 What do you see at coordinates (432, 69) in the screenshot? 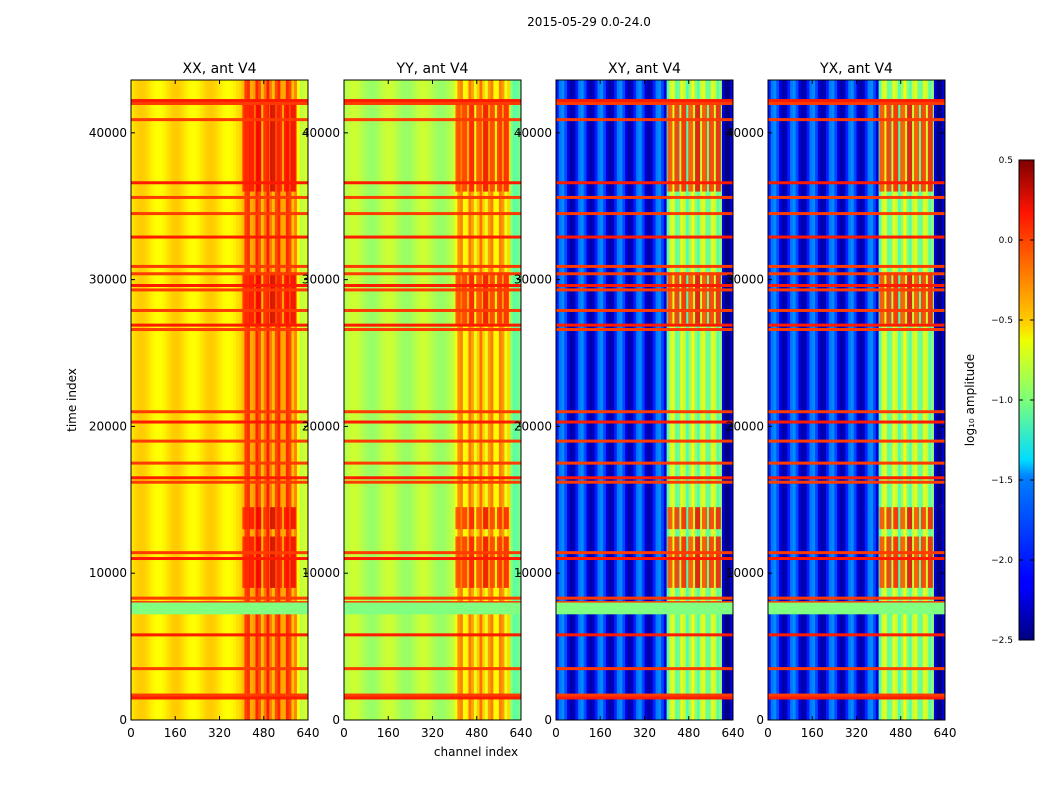
I see `panel-title: YY, ant V4` at bounding box center [432, 69].